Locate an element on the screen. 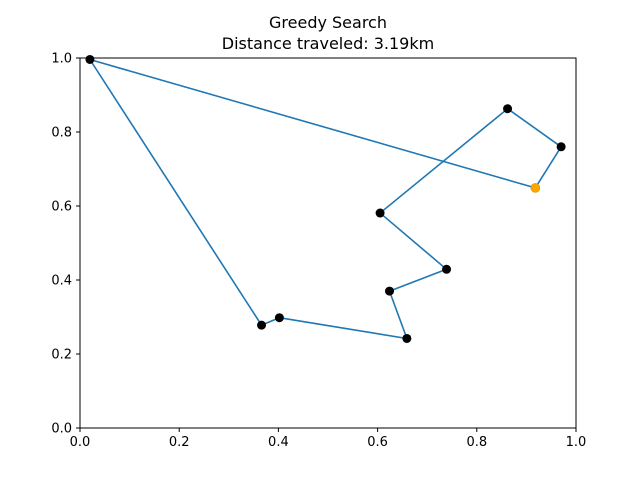 The width and height of the screenshot is (640, 480). y-tick-label: 0.2 is located at coordinates (61, 355).